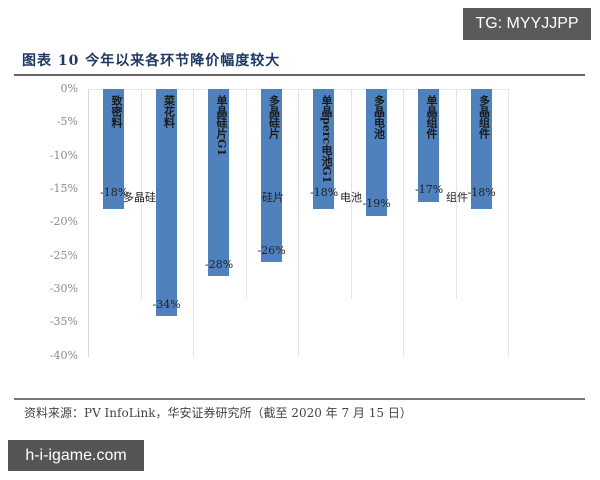  I want to click on y-tick-label: -30%, so click(63, 289).